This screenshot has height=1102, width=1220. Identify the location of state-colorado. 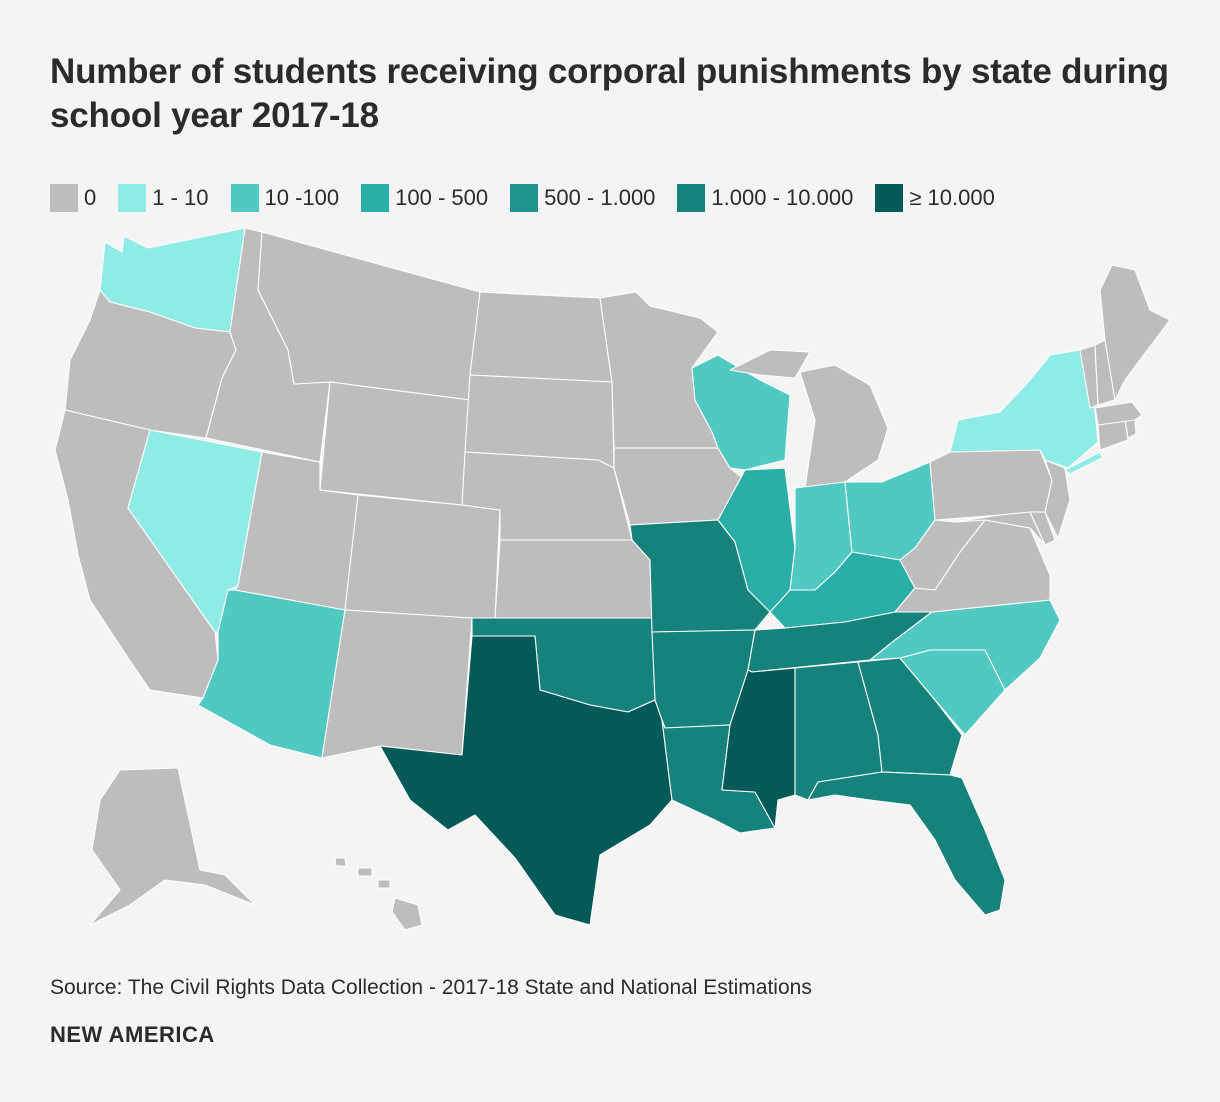
(422, 557).